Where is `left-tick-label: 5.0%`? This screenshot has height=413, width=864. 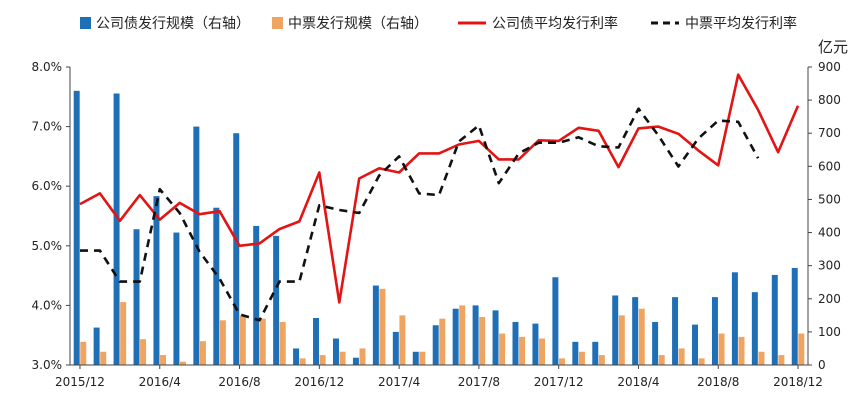
left-tick-label: 5.0% is located at coordinates (47, 246).